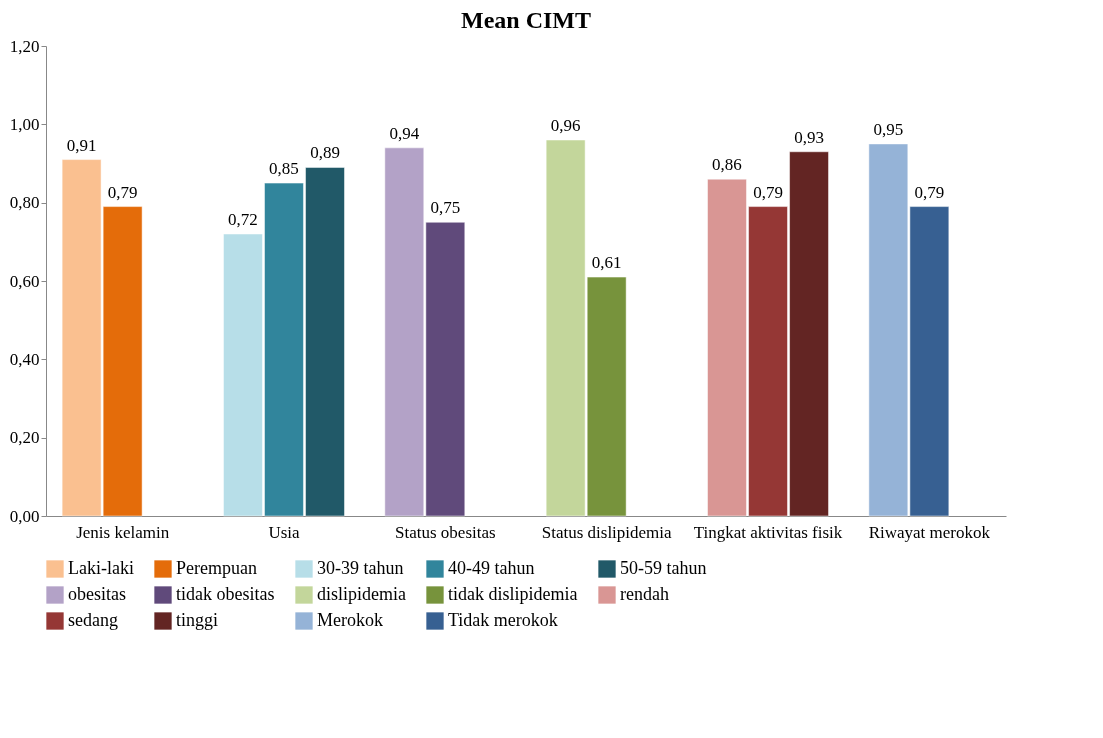 This screenshot has width=1103, height=738. Describe the element at coordinates (101, 568) in the screenshot. I see `legend-label: Laki-laki` at that location.